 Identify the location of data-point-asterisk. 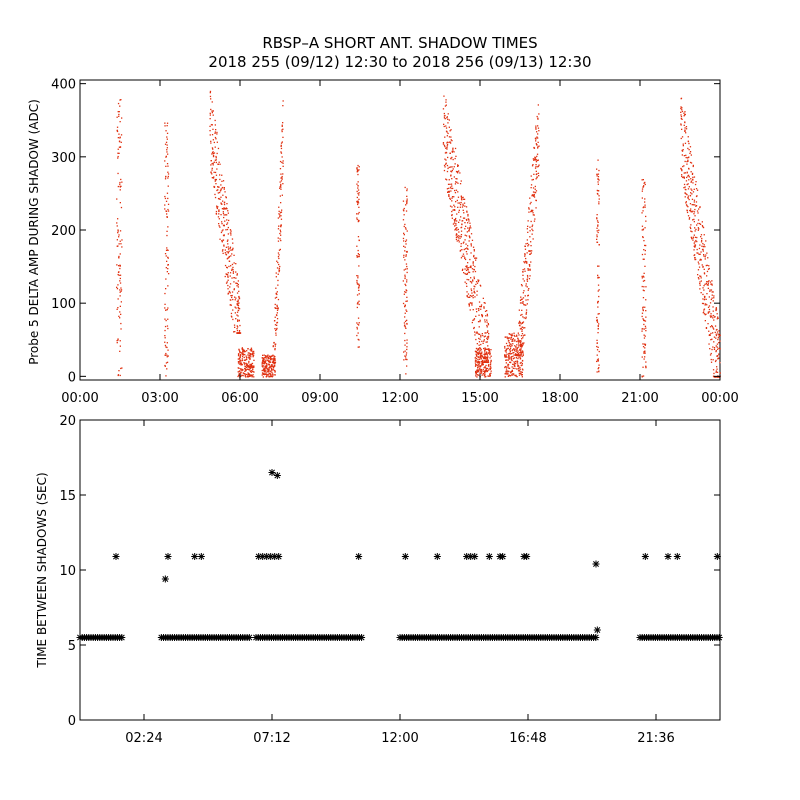
(405, 556).